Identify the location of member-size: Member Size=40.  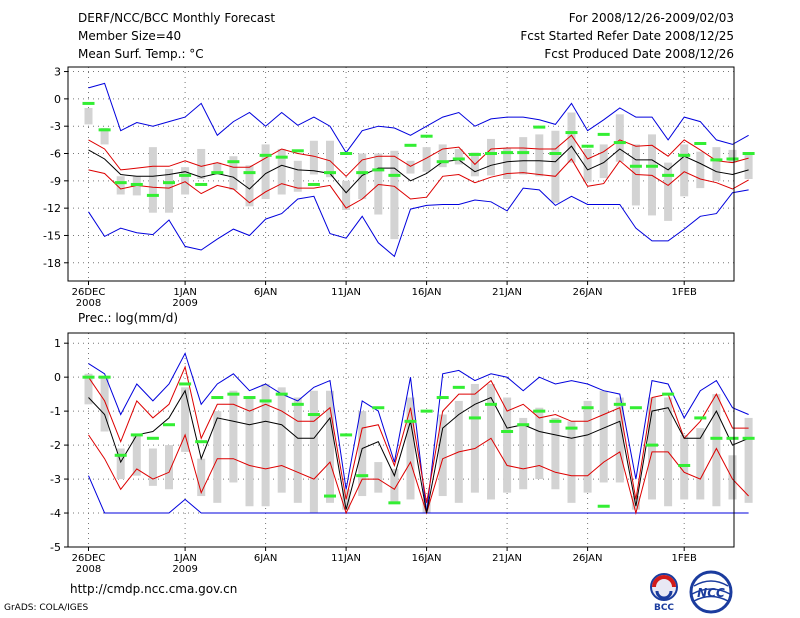
(130, 36).